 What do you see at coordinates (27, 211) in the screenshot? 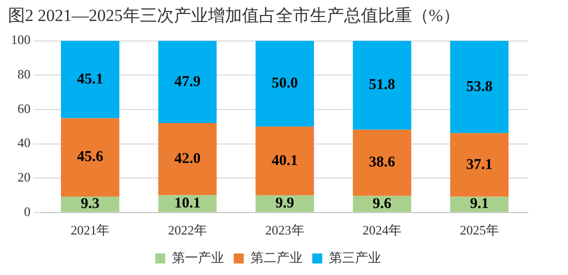
I see `y-tick-label: 0` at bounding box center [27, 211].